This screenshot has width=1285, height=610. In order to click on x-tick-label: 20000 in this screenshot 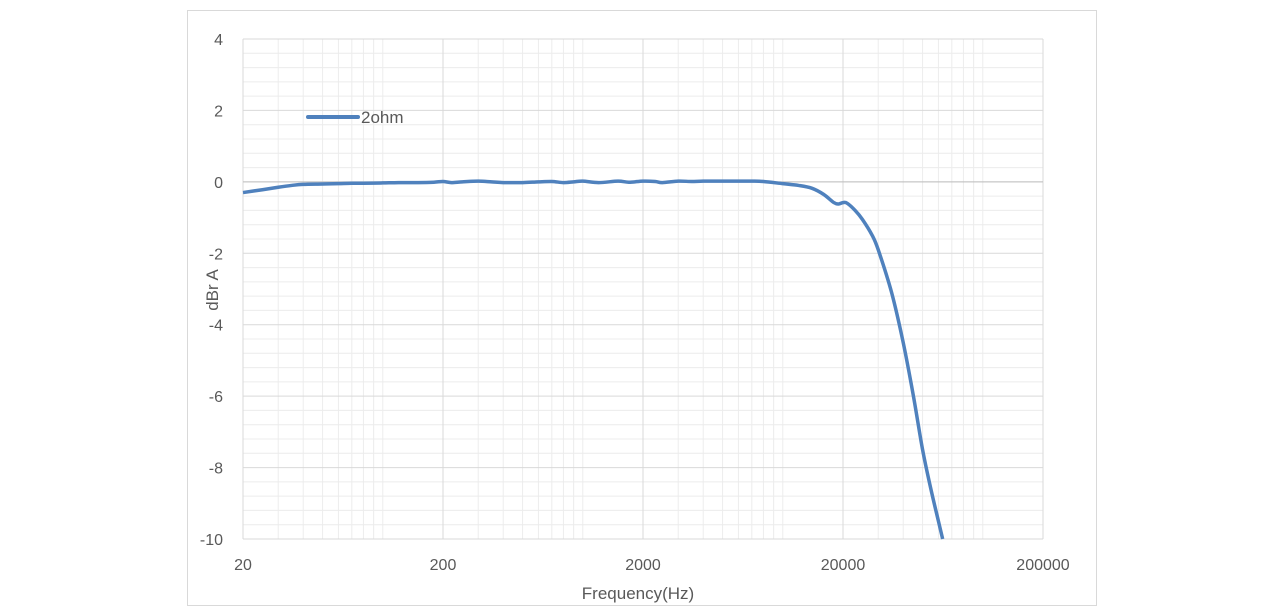, I will do `click(843, 565)`.